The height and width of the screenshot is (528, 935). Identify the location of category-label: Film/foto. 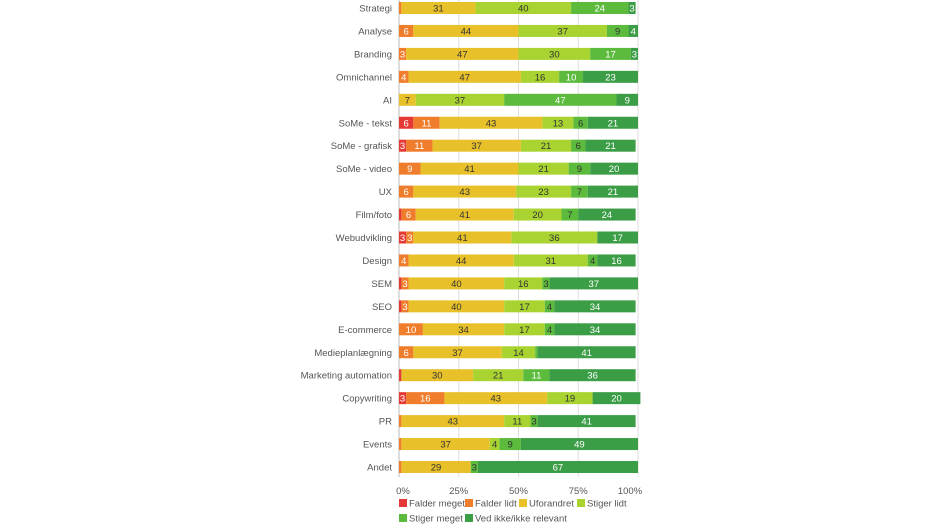
(374, 215).